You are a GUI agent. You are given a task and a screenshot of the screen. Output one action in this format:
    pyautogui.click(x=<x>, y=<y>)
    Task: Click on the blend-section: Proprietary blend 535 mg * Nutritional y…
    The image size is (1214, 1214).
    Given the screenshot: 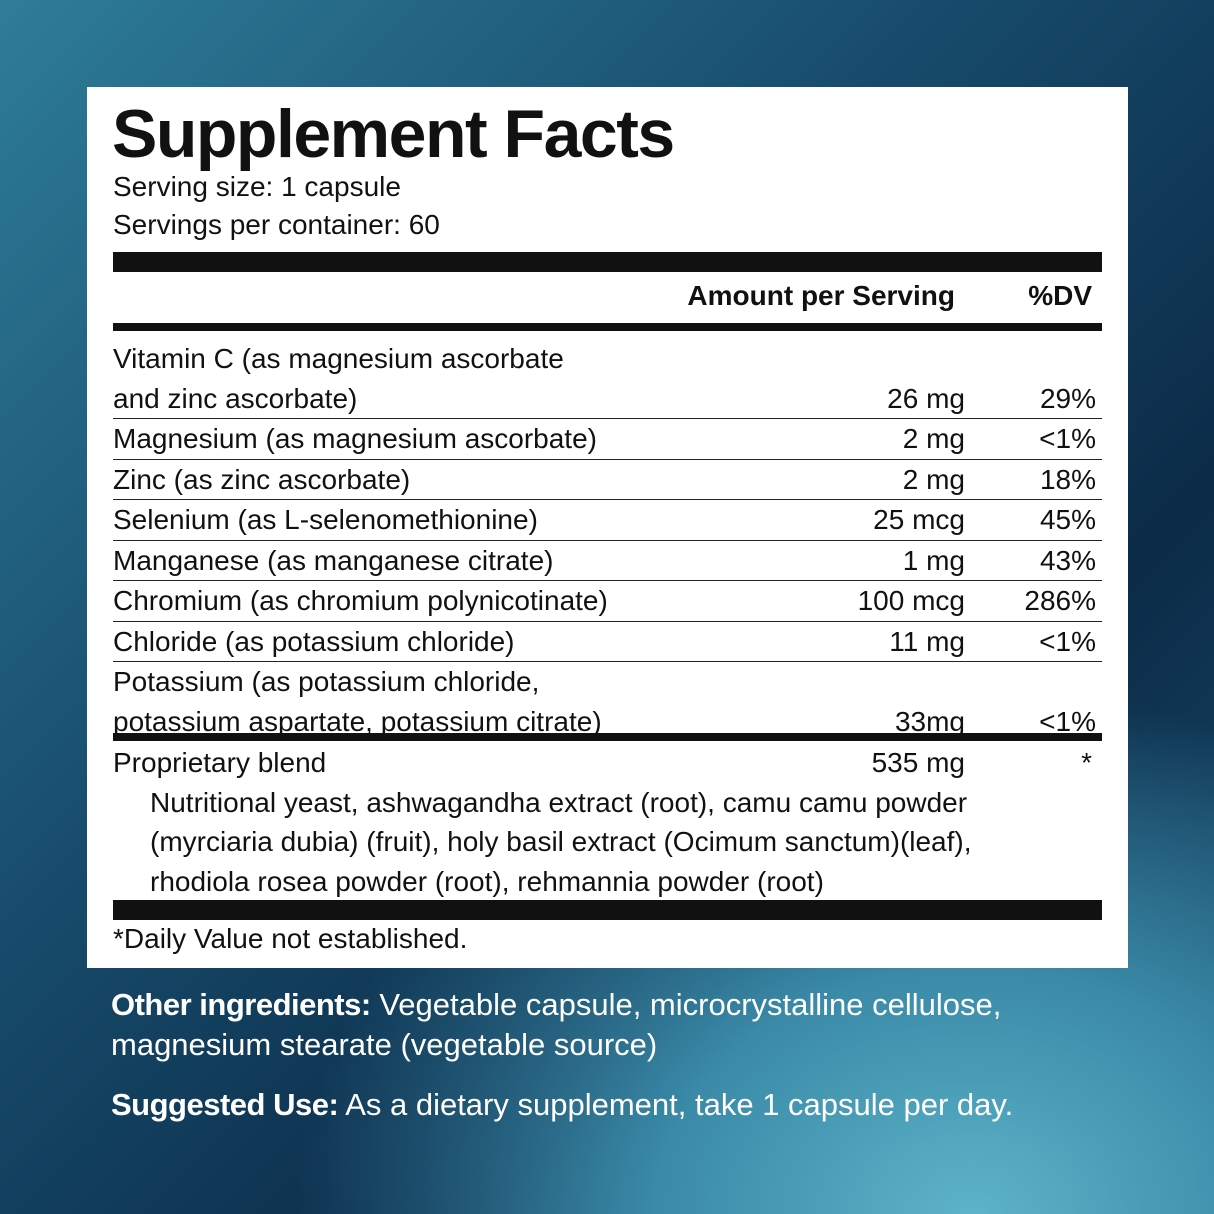 What is the action you would take?
    pyautogui.click(x=607, y=822)
    